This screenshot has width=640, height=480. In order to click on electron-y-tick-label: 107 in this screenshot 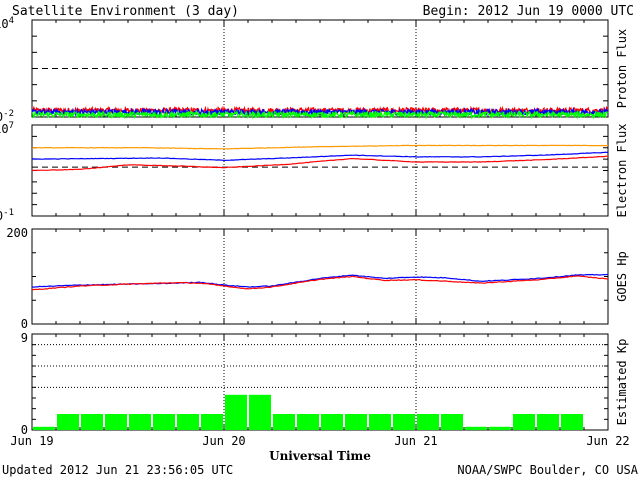, I will do `click(7, 128)`.